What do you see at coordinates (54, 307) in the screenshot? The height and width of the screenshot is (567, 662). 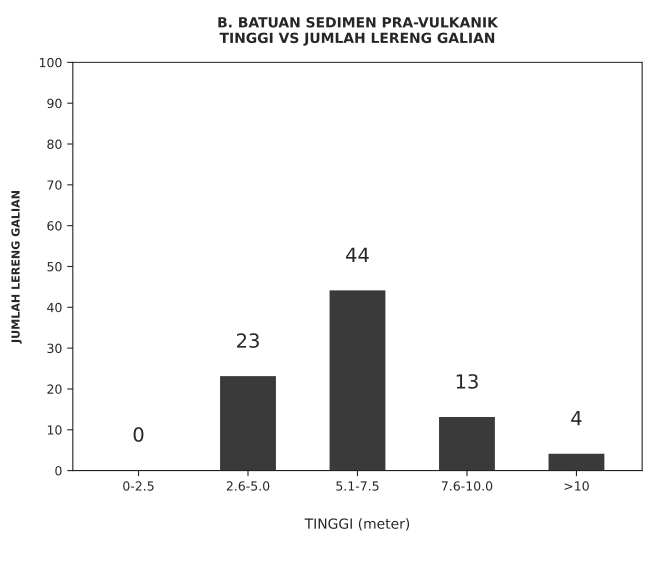 I see `y-tick-label: 40` at bounding box center [54, 307].